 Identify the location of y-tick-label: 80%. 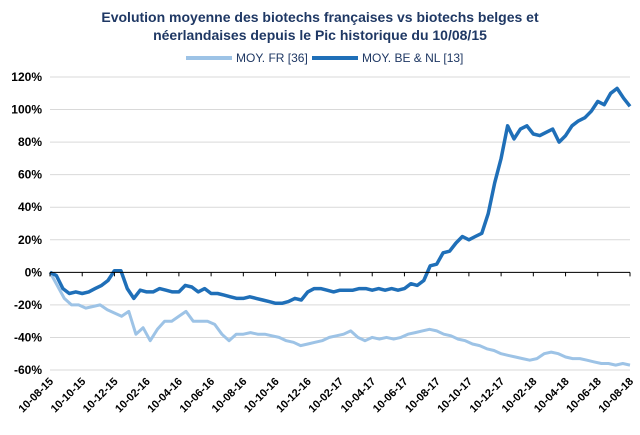
(30, 142).